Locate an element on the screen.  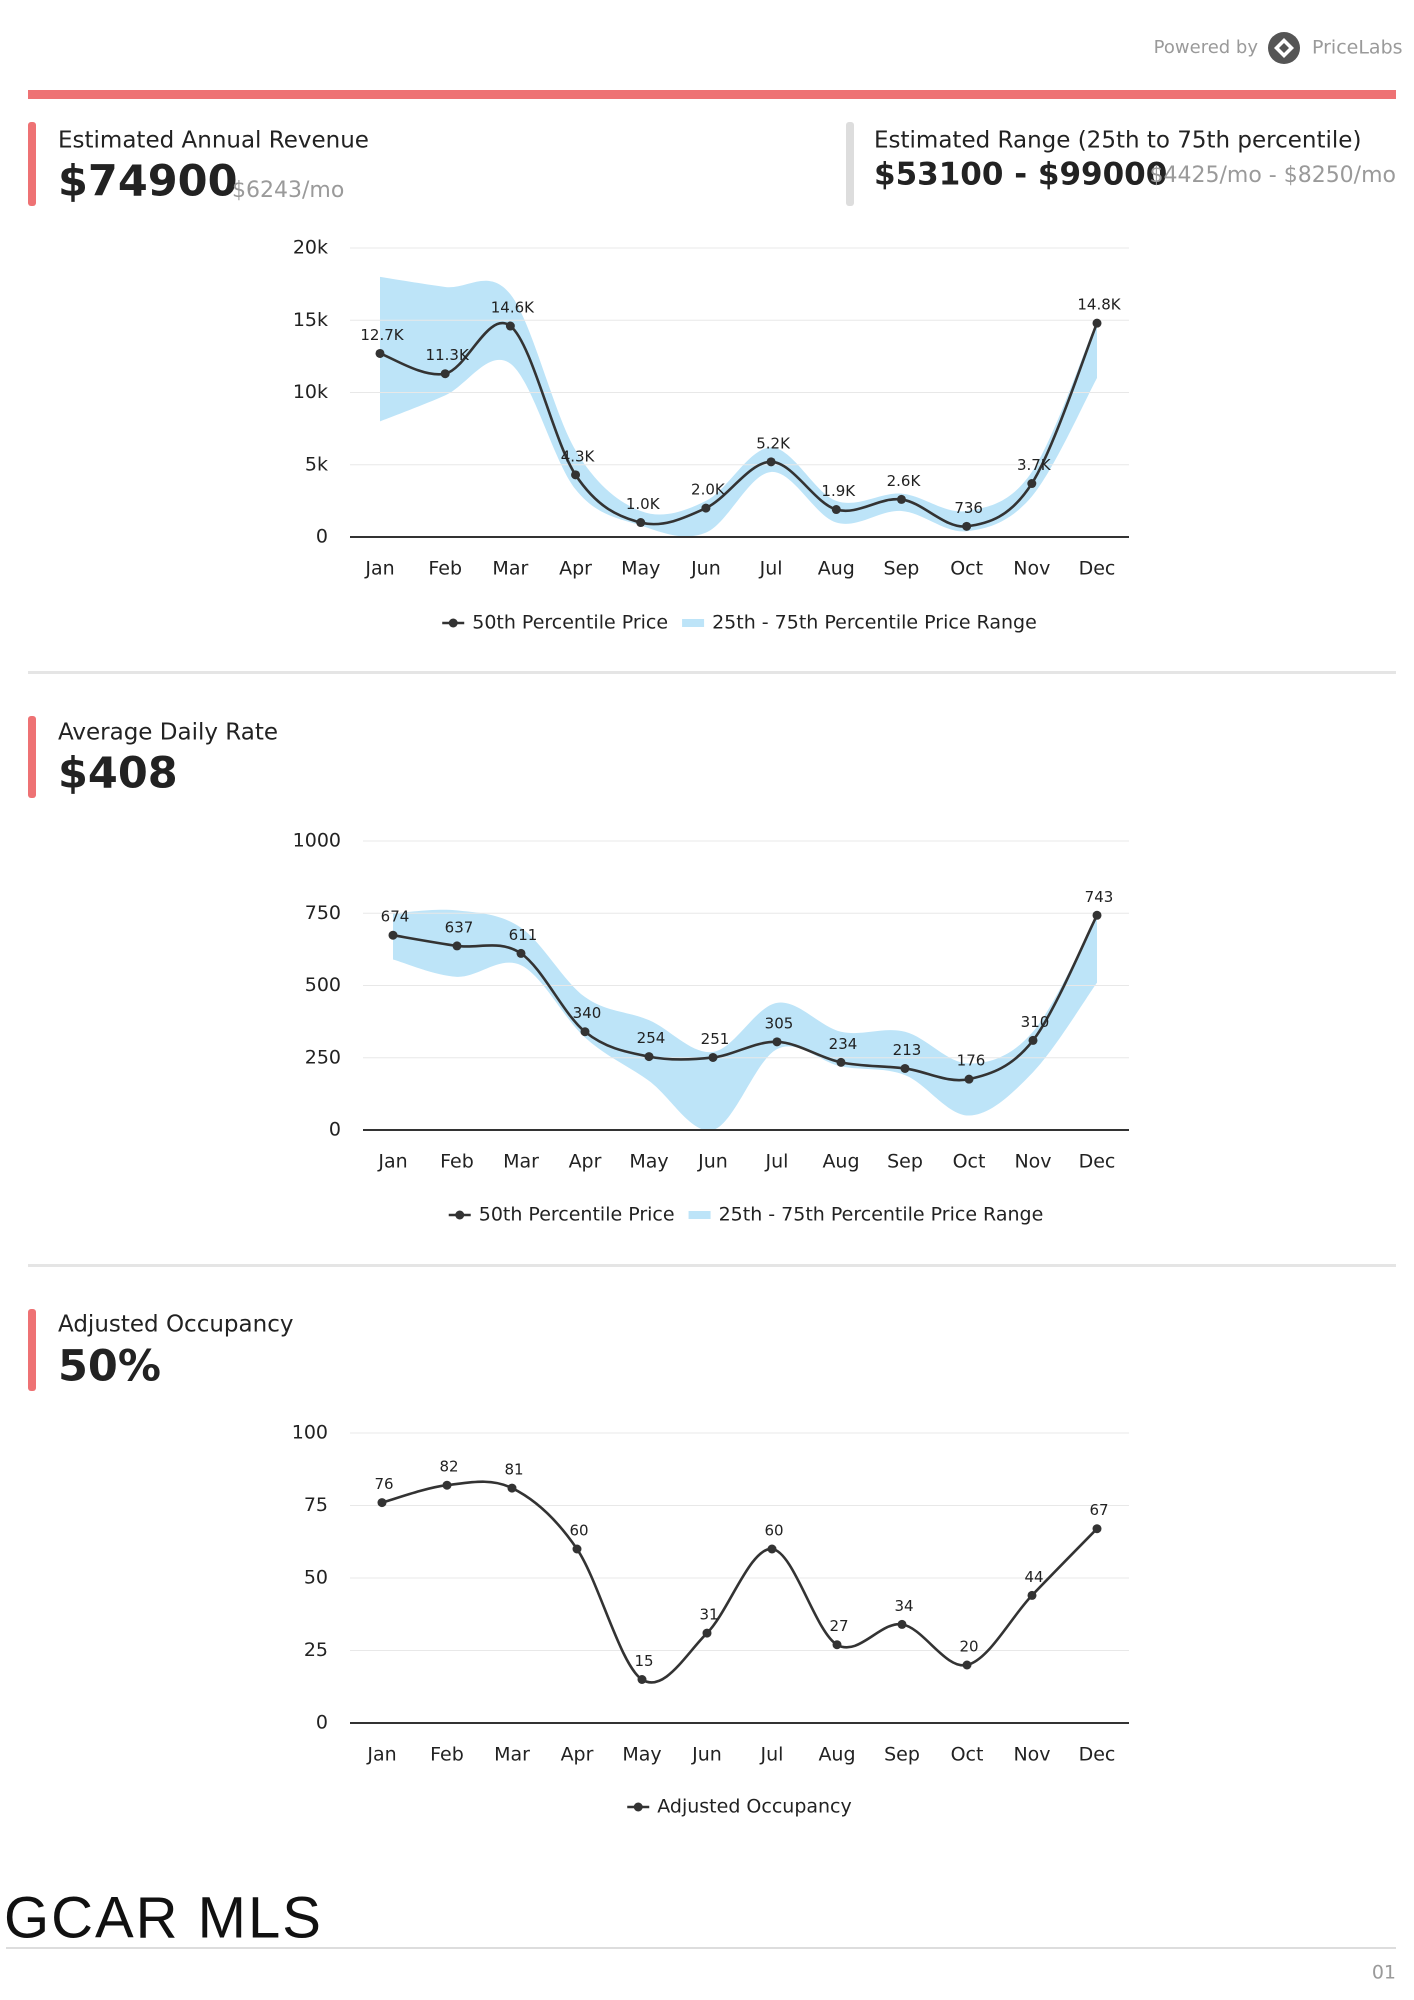
y-tick-label: 500 is located at coordinates (323, 985).